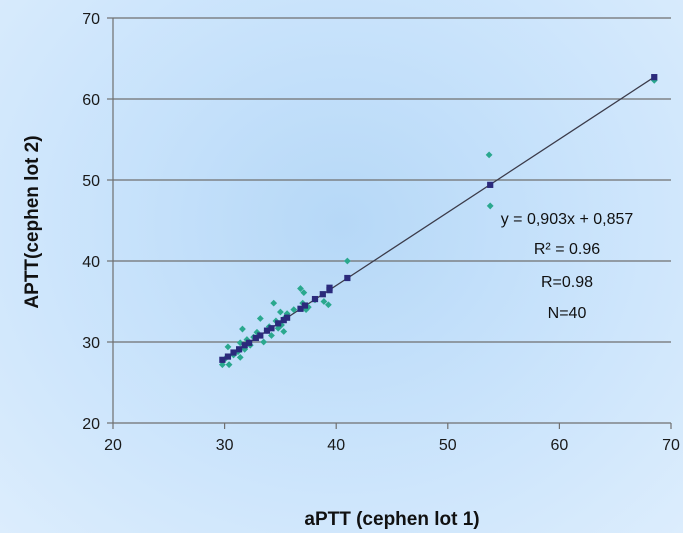 Image resolution: width=683 pixels, height=533 pixels. I want to click on y-tick-label: 40, so click(91, 262).